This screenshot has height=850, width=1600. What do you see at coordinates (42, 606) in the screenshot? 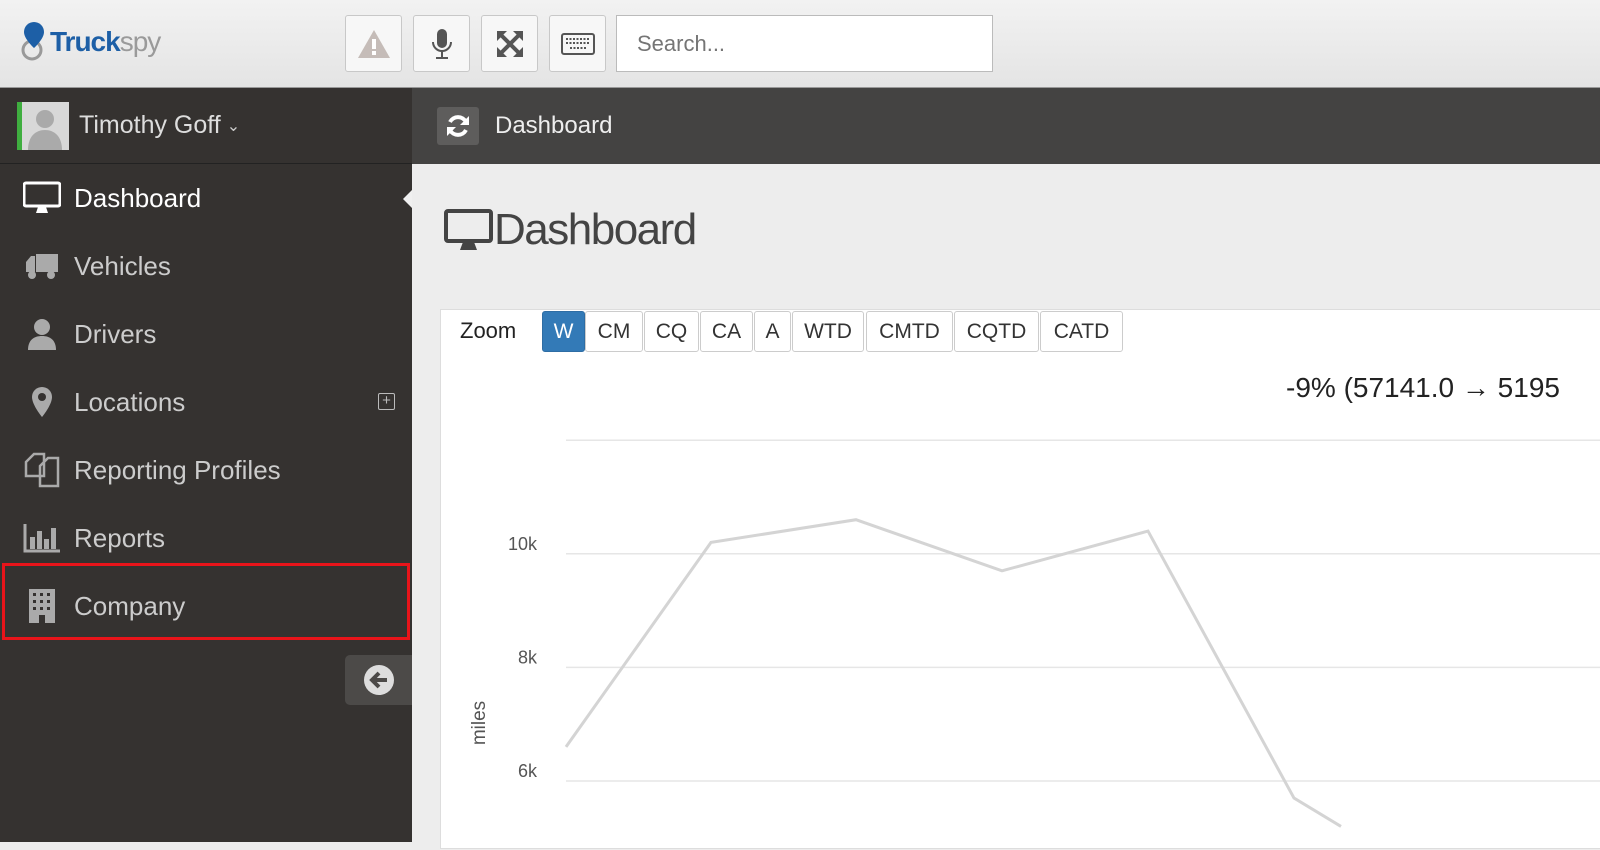
I see `building-icon` at bounding box center [42, 606].